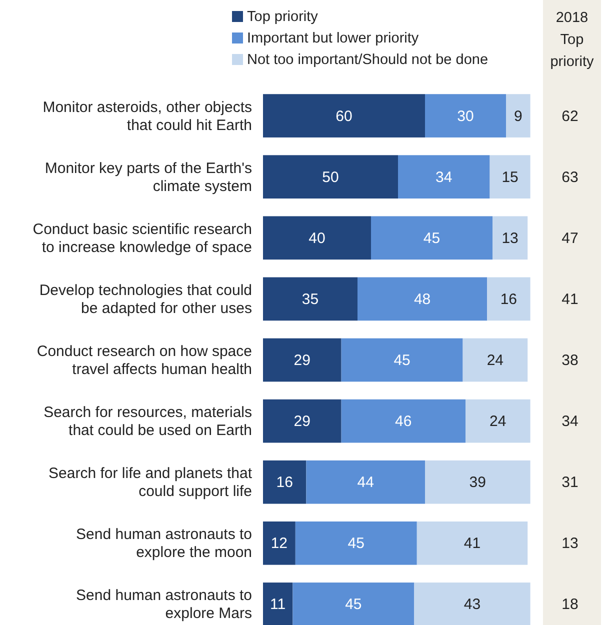 The width and height of the screenshot is (603, 625). Describe the element at coordinates (144, 360) in the screenshot. I see `y-tick-label: Conduct research on how space travel affects human health` at that location.